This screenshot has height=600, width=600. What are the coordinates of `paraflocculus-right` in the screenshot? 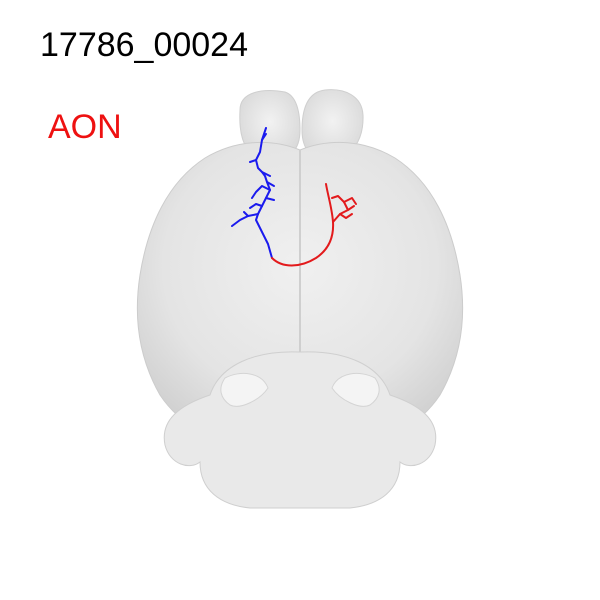 It's located at (355, 389).